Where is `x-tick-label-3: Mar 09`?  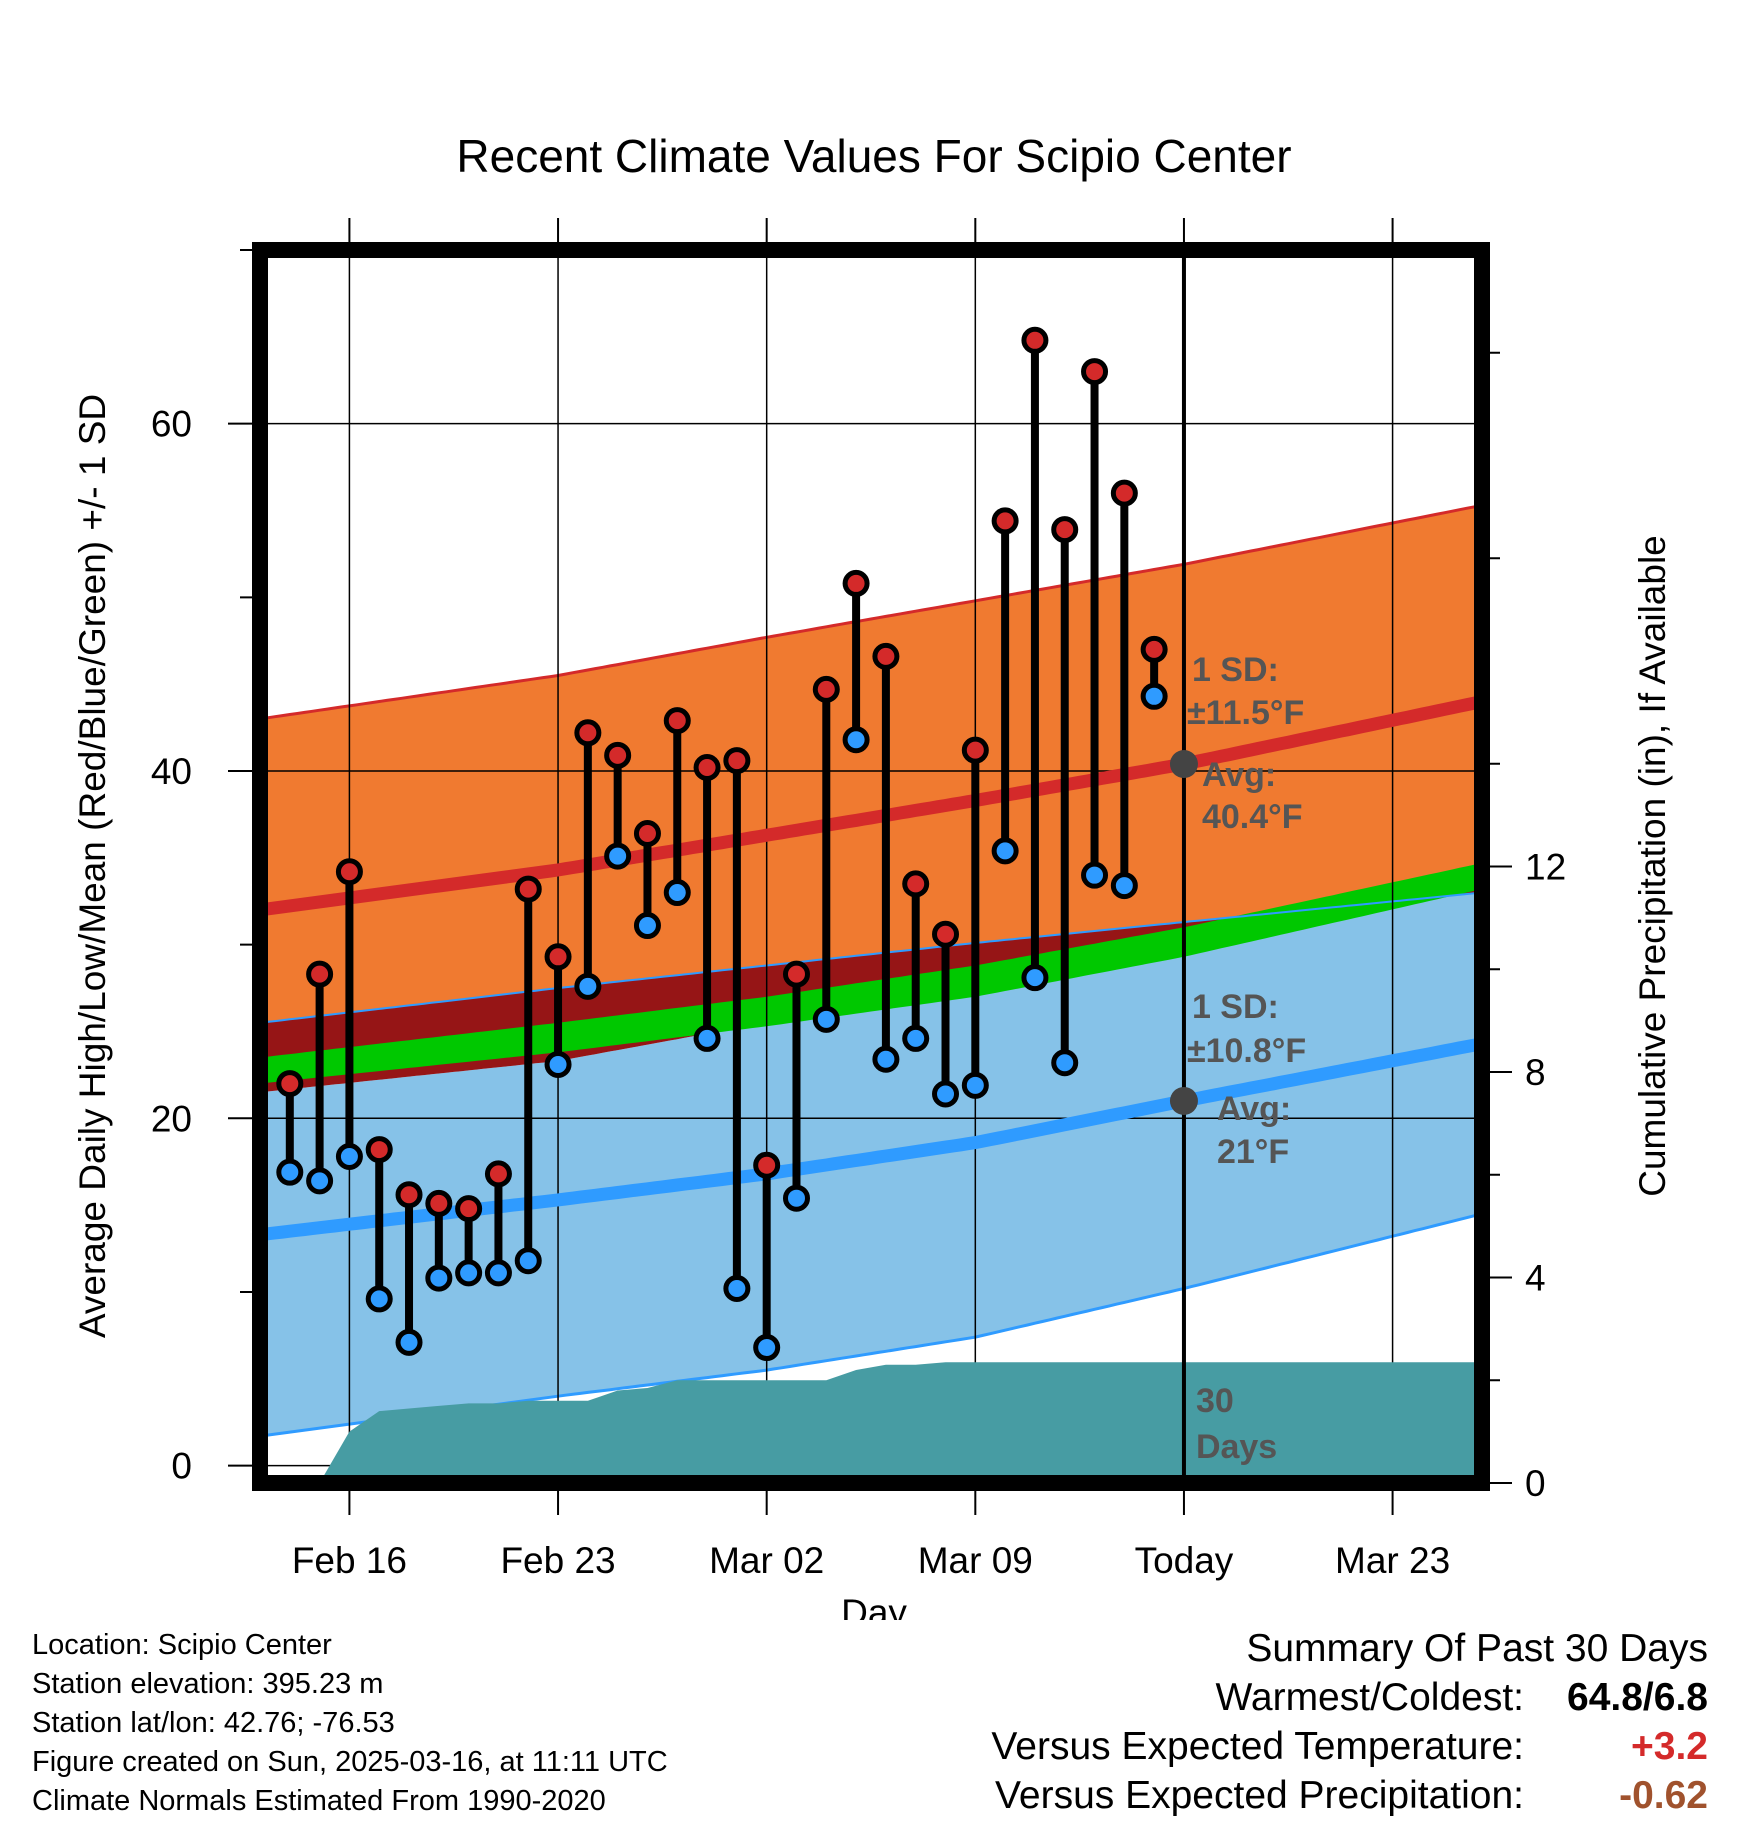
x-tick-label-3: Mar 09 is located at coordinates (975, 1560).